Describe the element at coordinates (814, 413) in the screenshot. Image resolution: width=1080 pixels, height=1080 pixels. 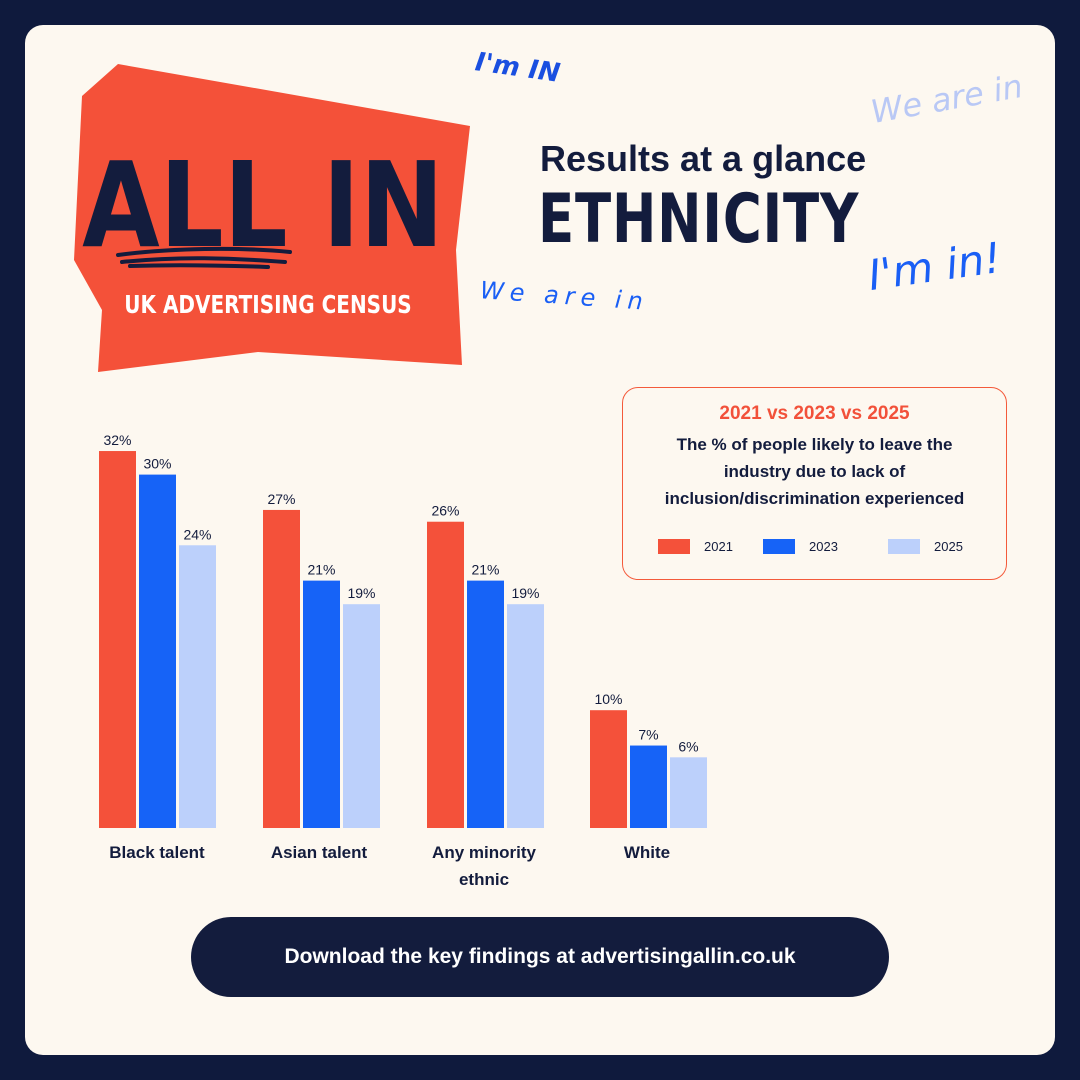
I see `legend-title: 2021 vs 2023 vs 2025` at that location.